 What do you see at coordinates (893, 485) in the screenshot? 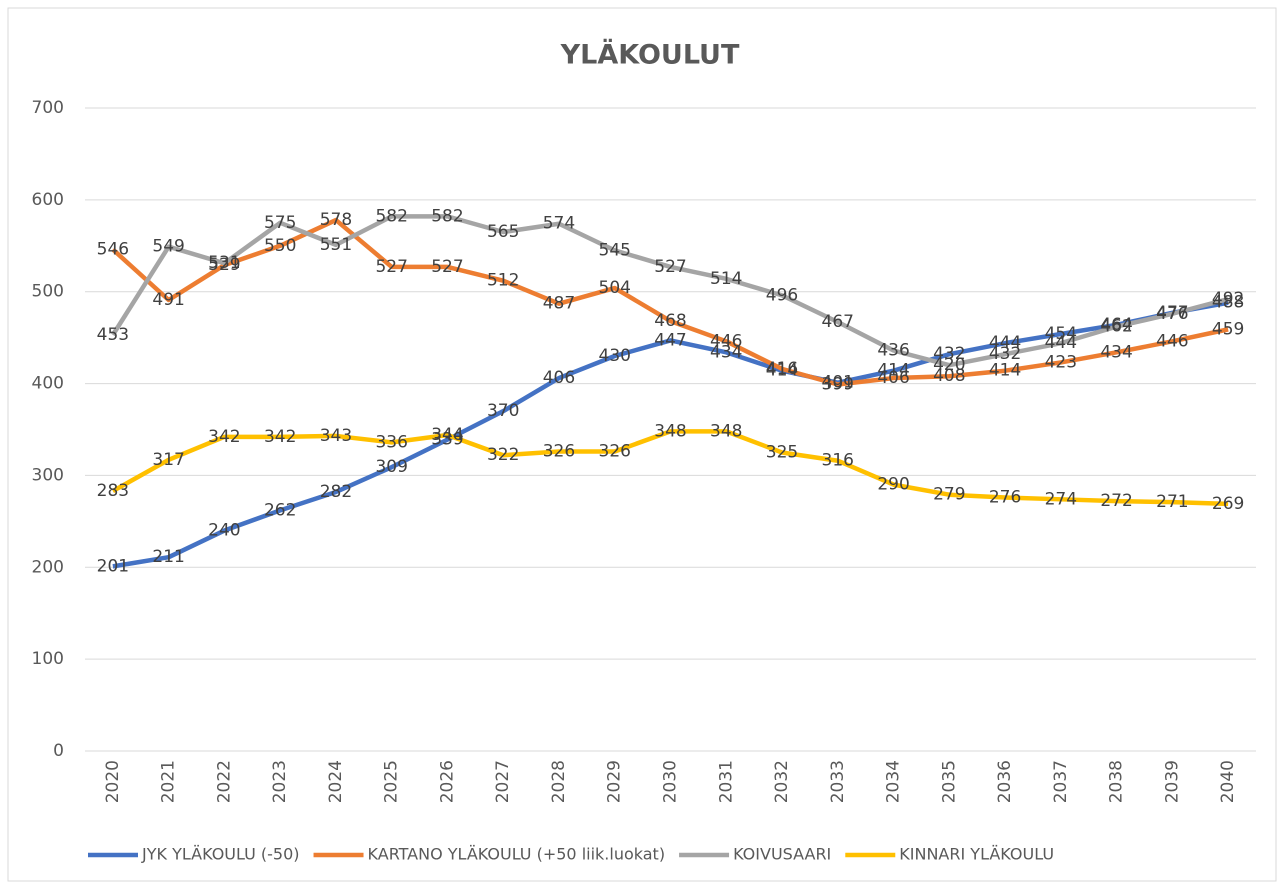
I see `data-label: 290` at bounding box center [893, 485].